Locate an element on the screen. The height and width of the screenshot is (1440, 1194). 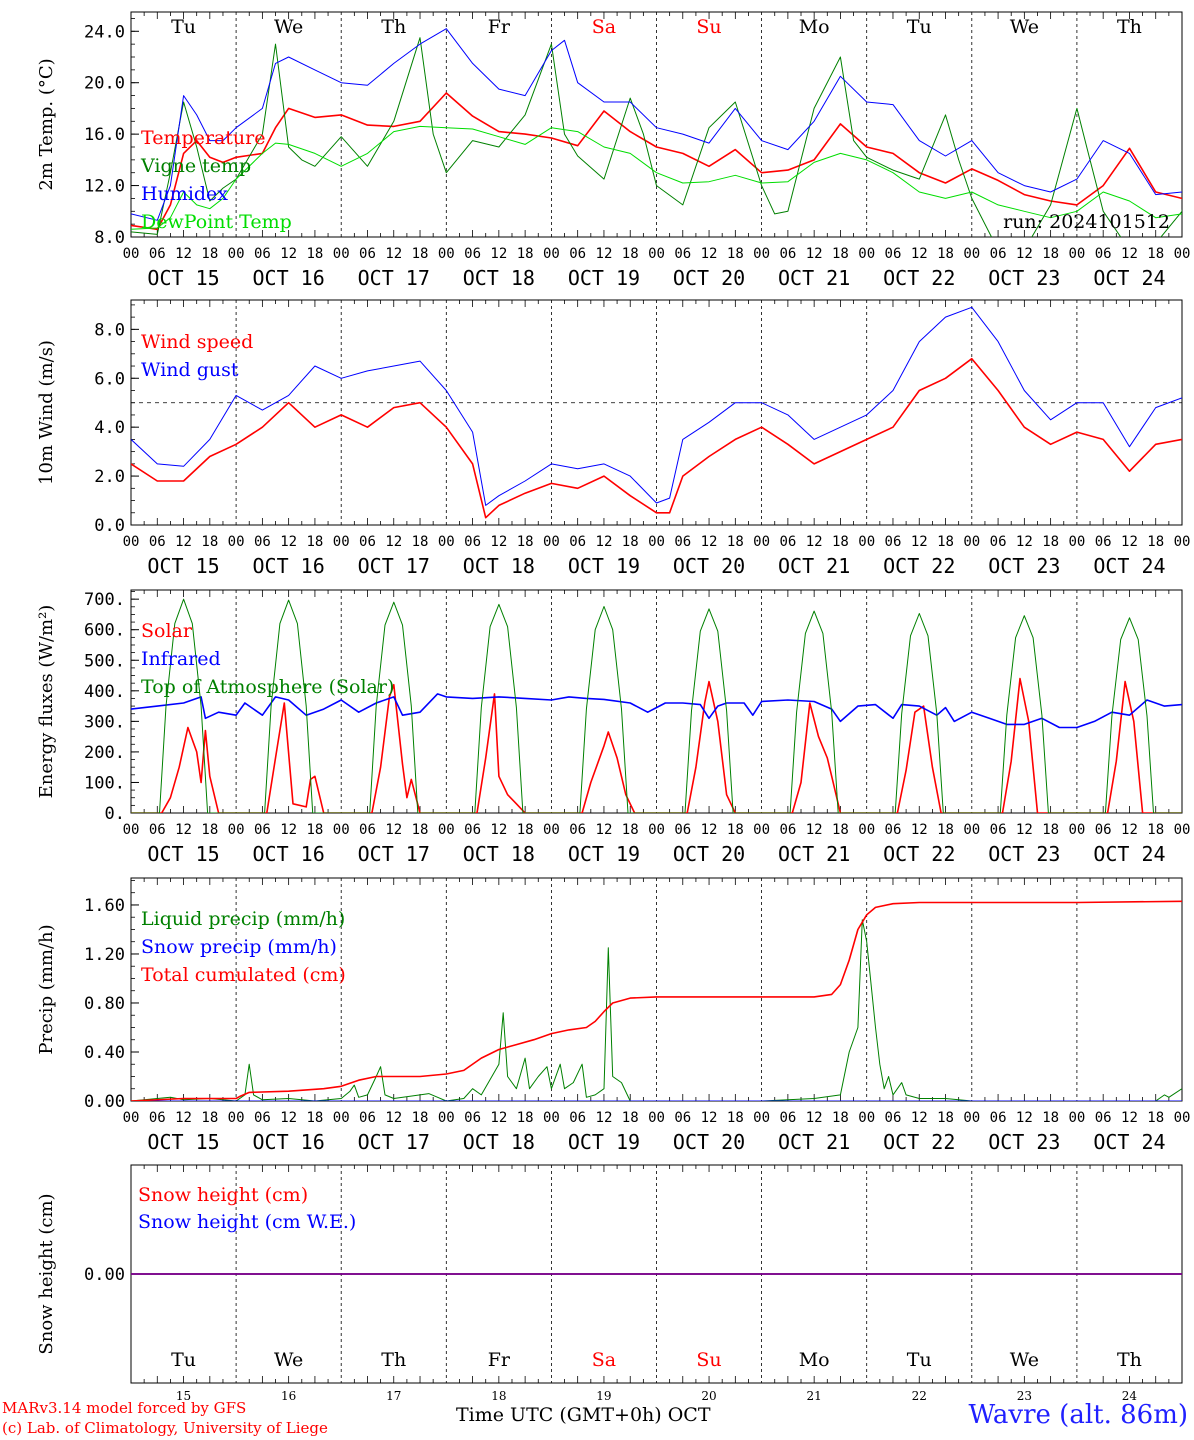
legend-top-of-atmosphere-solar-: Top of Atmosphere (Solar) is located at coordinates (267, 687).